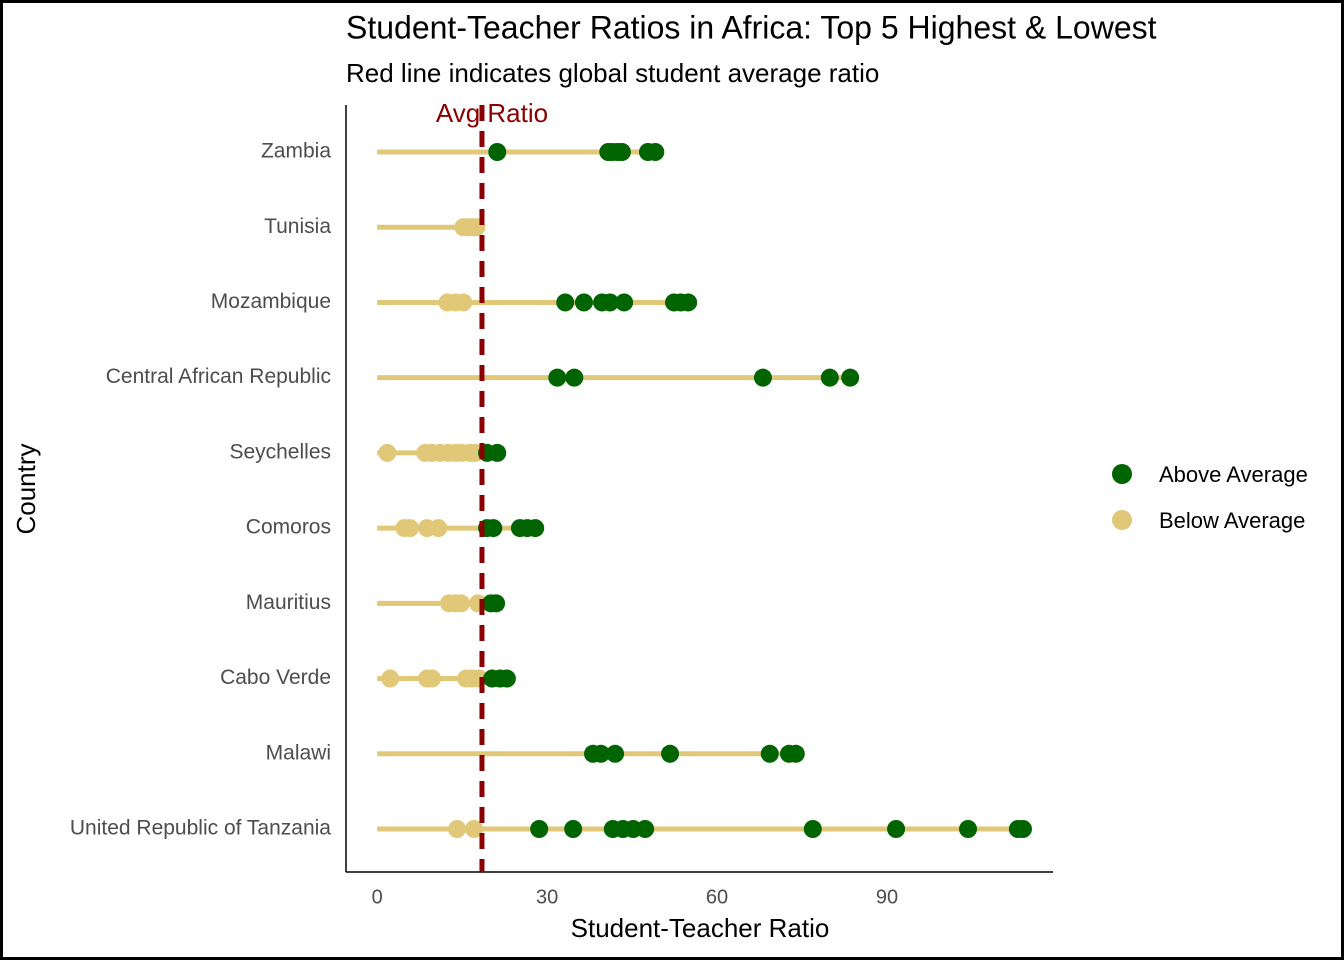 The height and width of the screenshot is (960, 1344). I want to click on y-tick-label: Mauritius, so click(288, 602).